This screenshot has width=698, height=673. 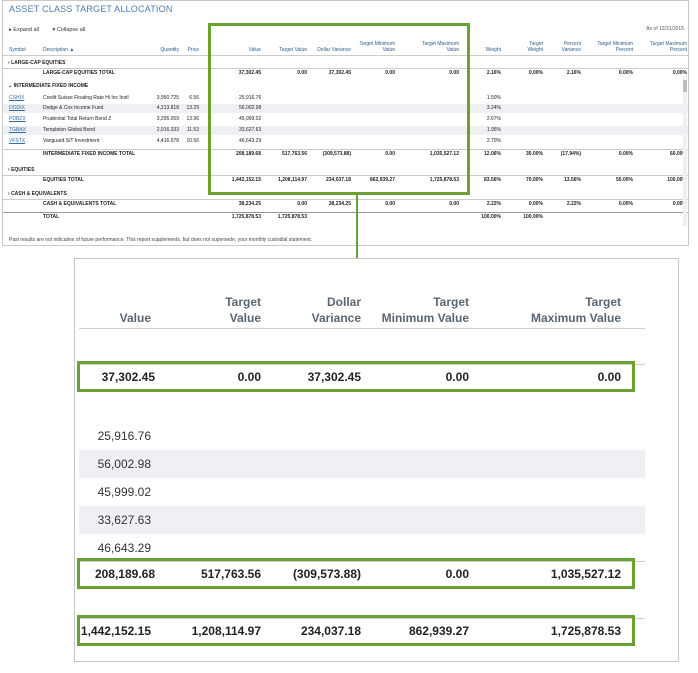 What do you see at coordinates (357, 231) in the screenshot?
I see `connector-line` at bounding box center [357, 231].